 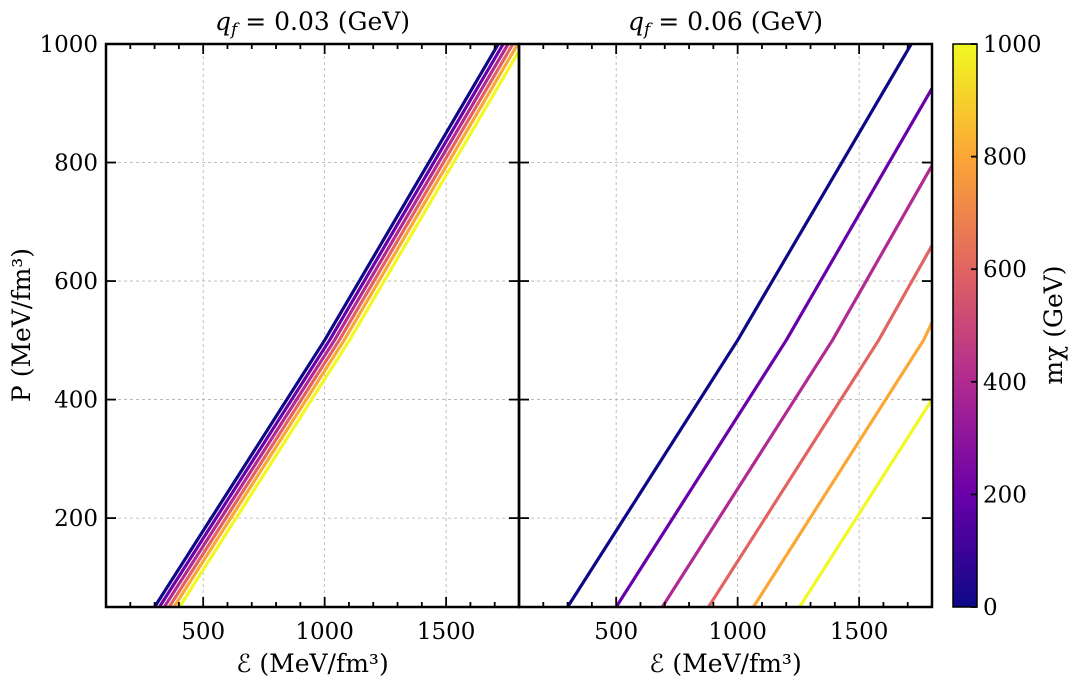 What do you see at coordinates (725, 663) in the screenshot?
I see `x-axis-label-right: ℰ (MeV/fm³)` at bounding box center [725, 663].